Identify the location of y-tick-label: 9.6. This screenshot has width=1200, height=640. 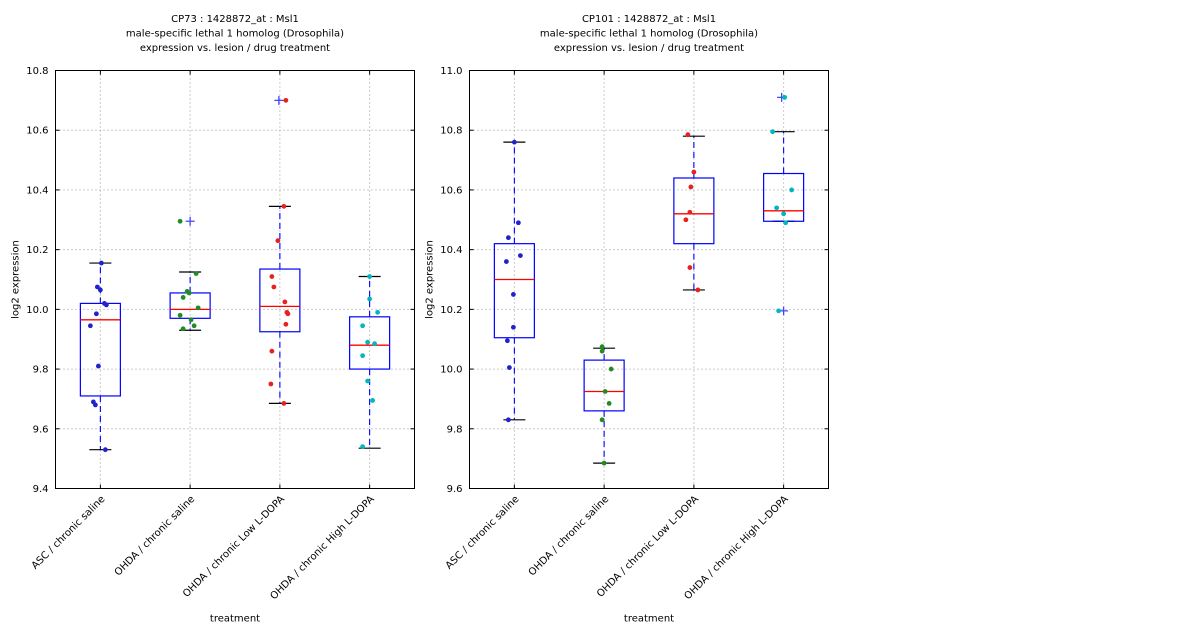
(41, 429).